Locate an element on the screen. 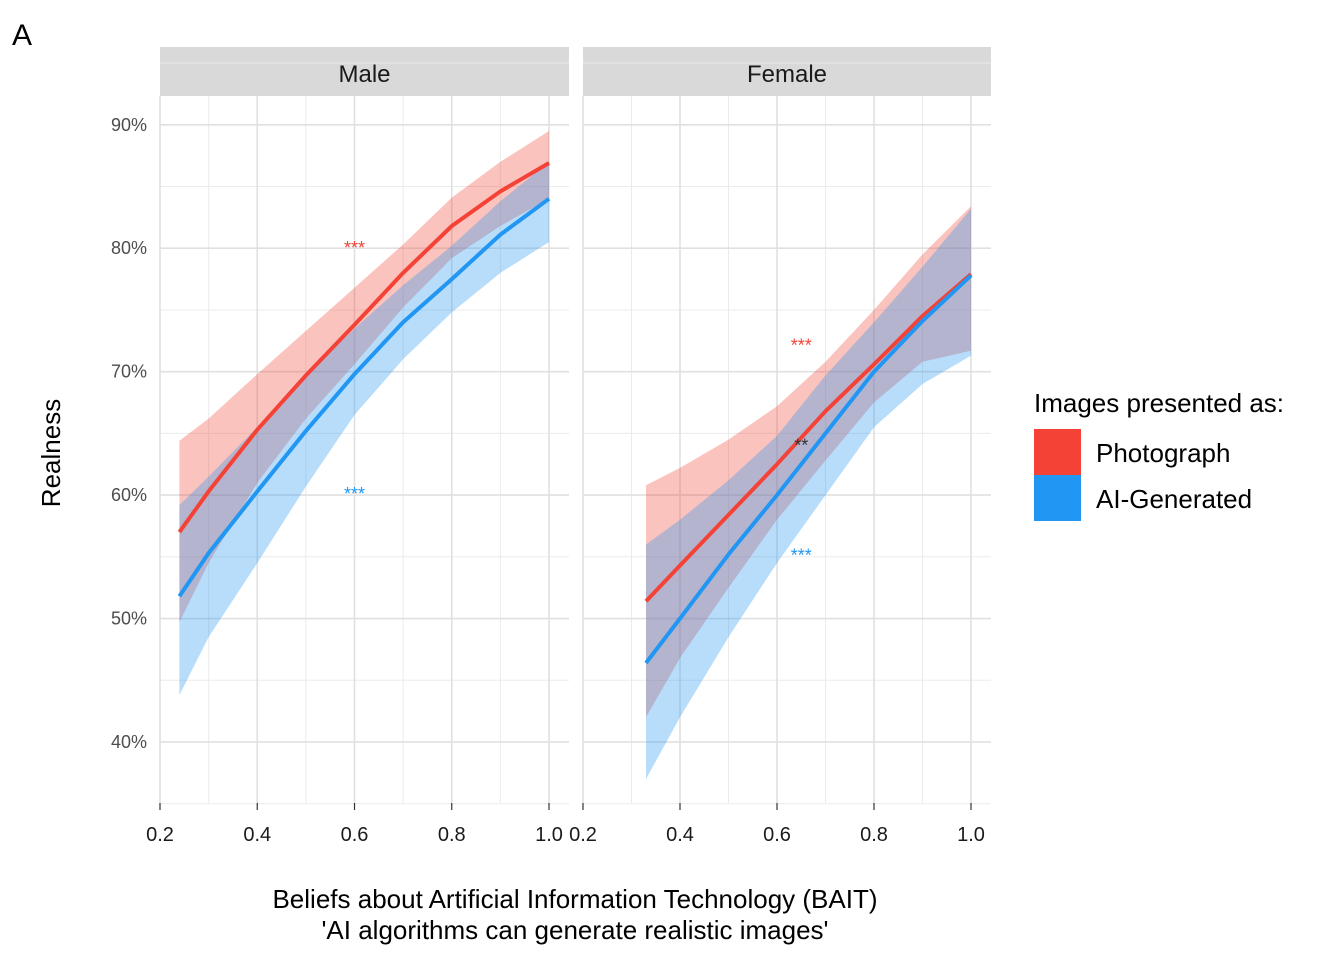  legend-key-ai-generated is located at coordinates (1057, 498).